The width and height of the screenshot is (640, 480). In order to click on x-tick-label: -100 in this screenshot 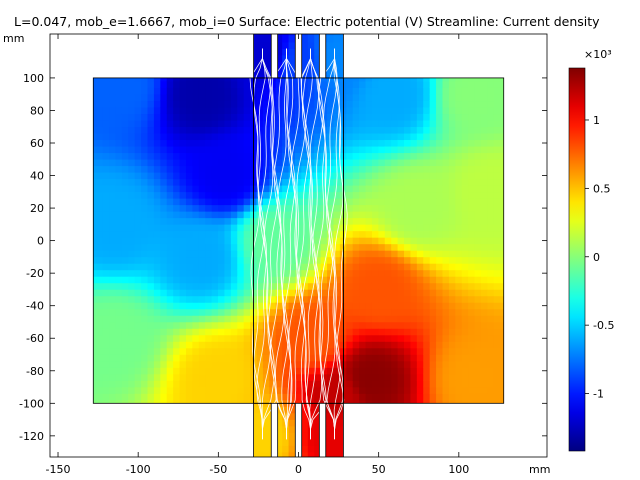, I will do `click(138, 469)`.